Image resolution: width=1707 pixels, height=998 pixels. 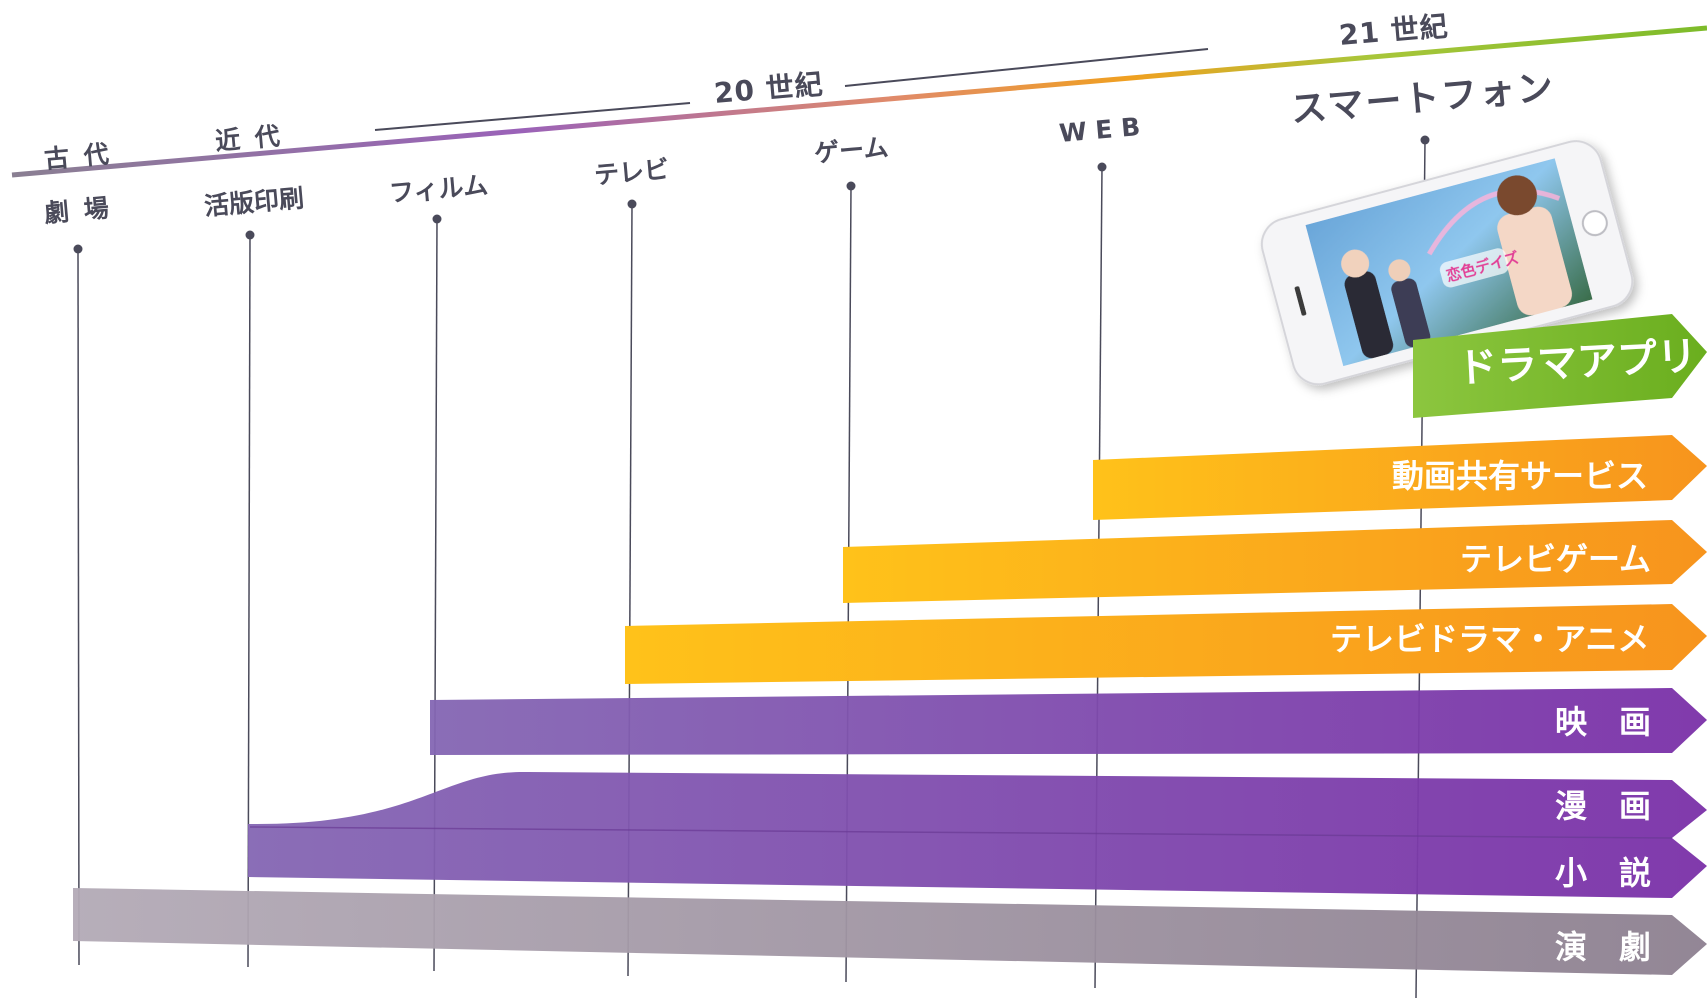 I want to click on milestone-film: フィルム, so click(x=438, y=571).